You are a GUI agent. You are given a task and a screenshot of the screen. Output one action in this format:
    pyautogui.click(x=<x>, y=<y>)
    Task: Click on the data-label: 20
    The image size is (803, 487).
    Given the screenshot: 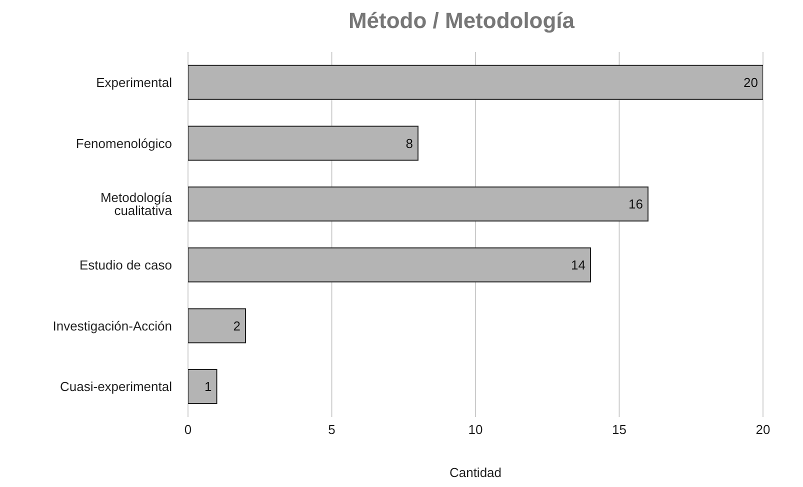 What is the action you would take?
    pyautogui.click(x=751, y=82)
    